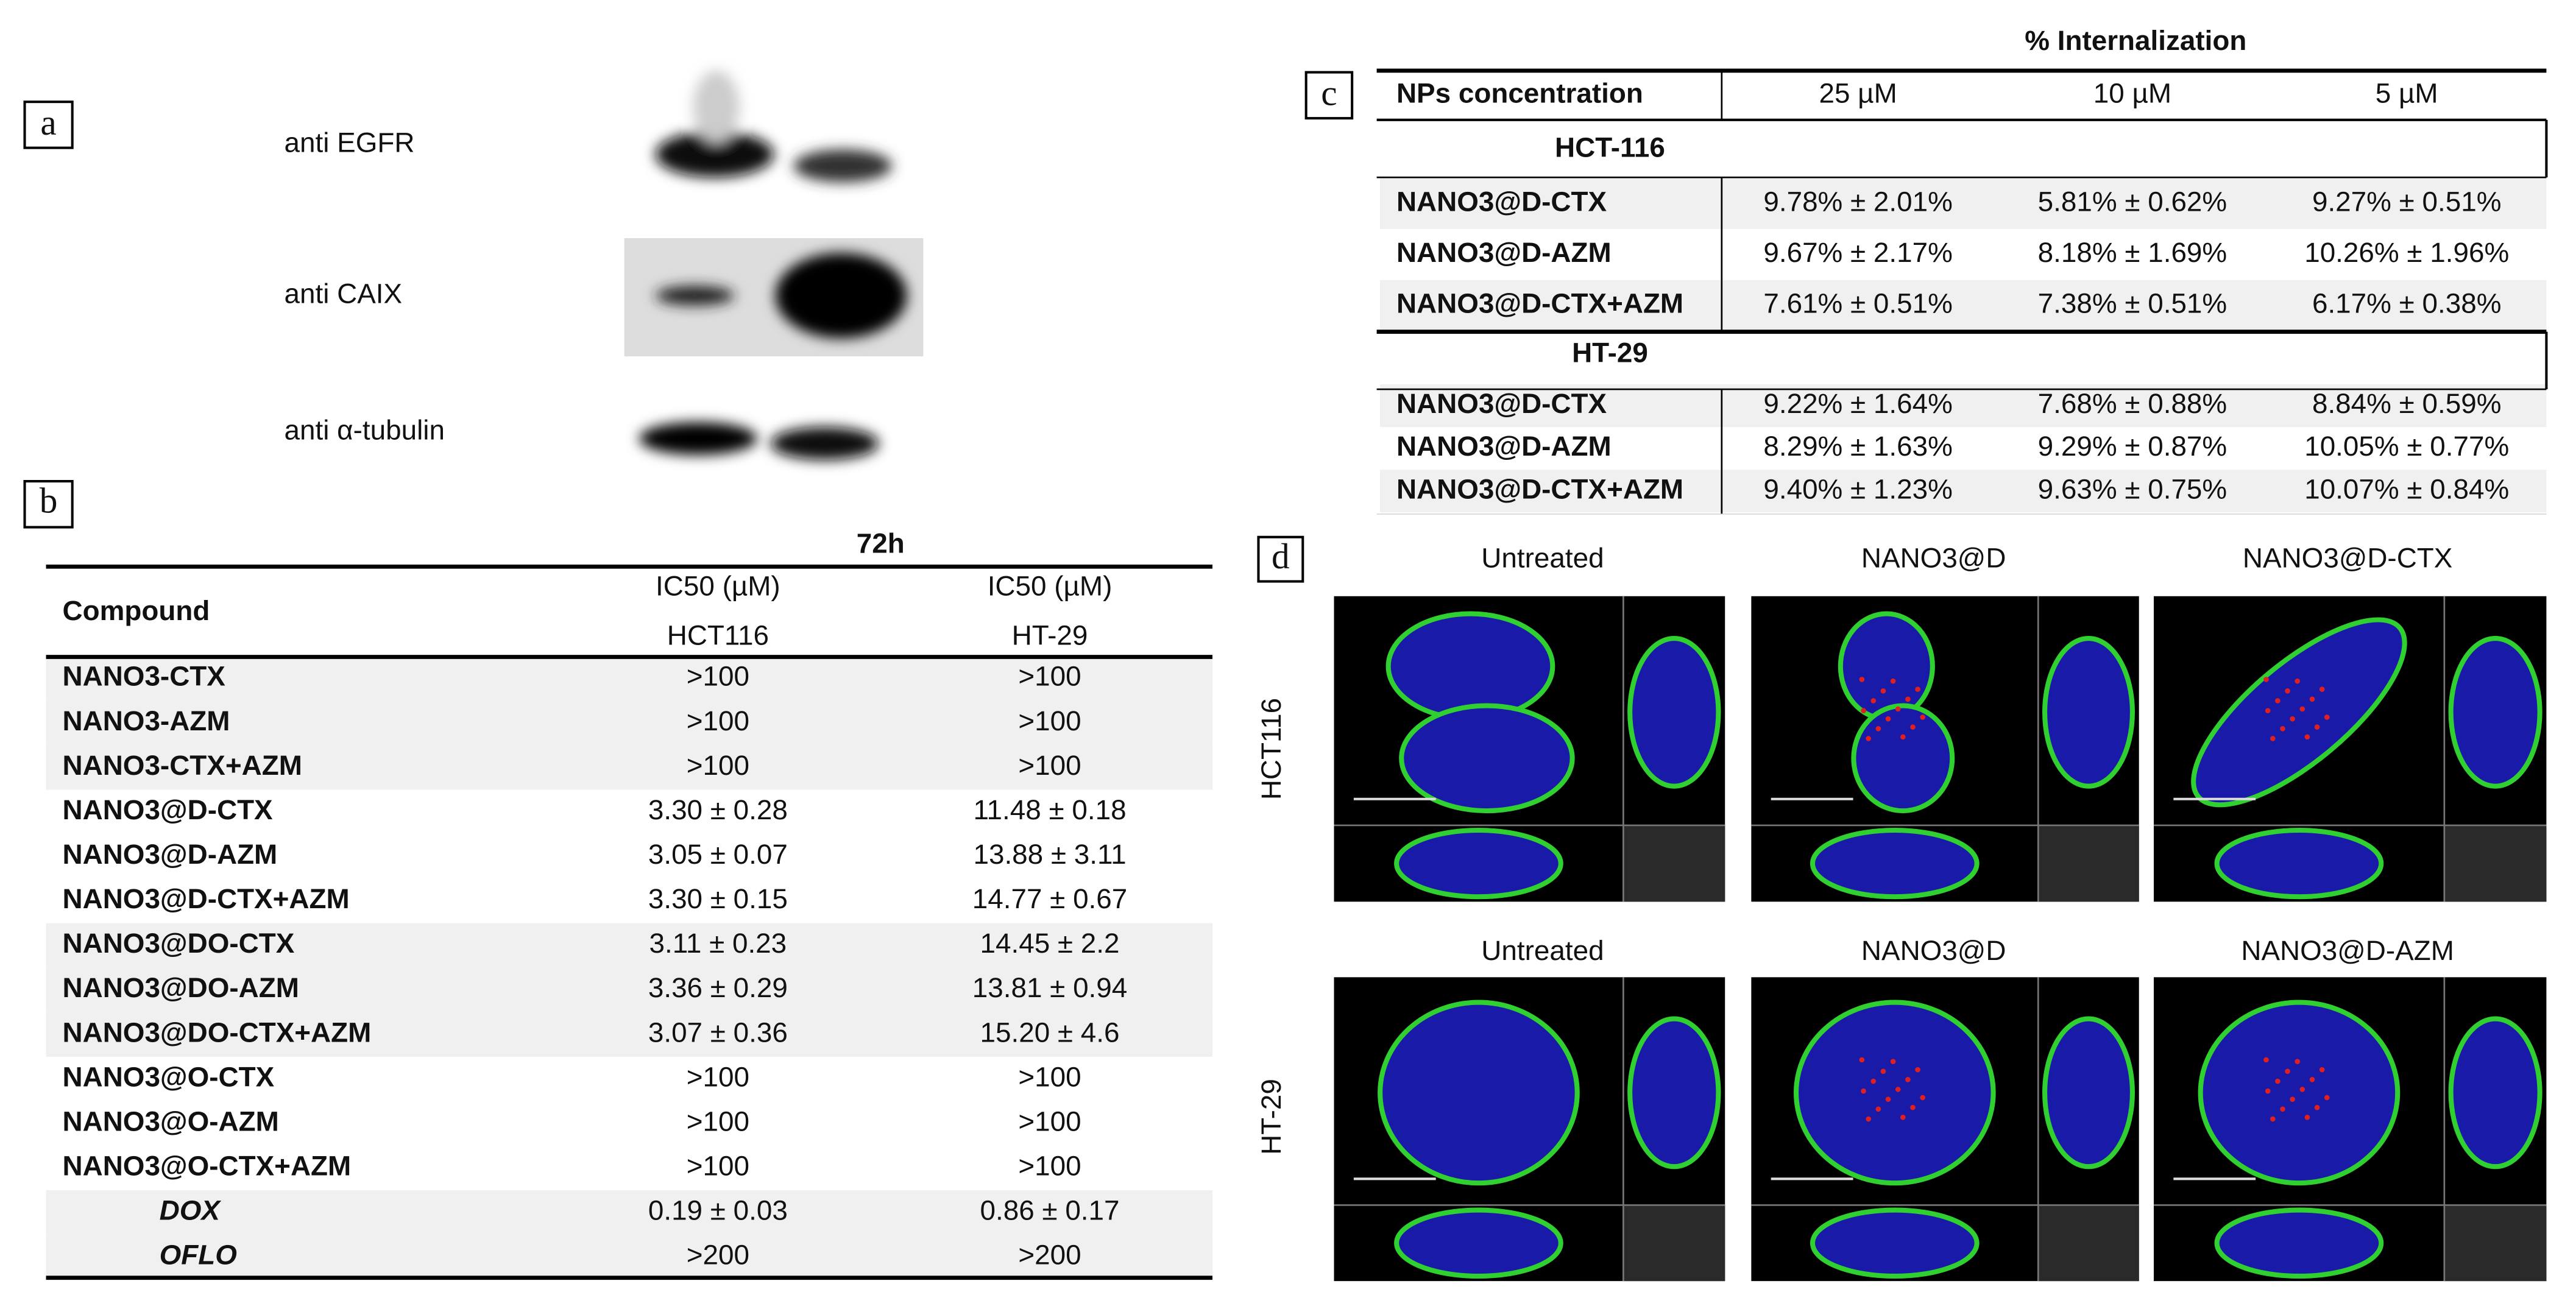  What do you see at coordinates (2407, 92) in the screenshot?
I see `column-header: 5 µM` at bounding box center [2407, 92].